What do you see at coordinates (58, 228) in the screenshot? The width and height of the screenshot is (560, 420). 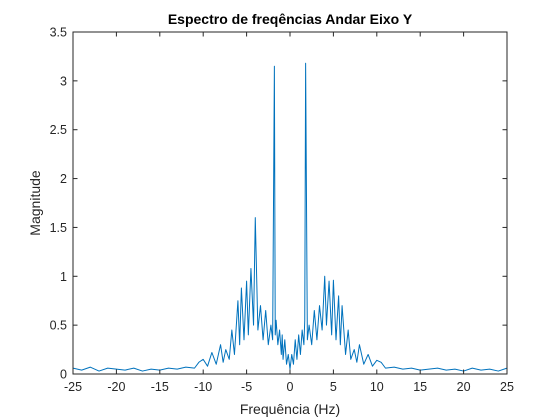 I see `y-tick-label-3: 1.5` at bounding box center [58, 228].